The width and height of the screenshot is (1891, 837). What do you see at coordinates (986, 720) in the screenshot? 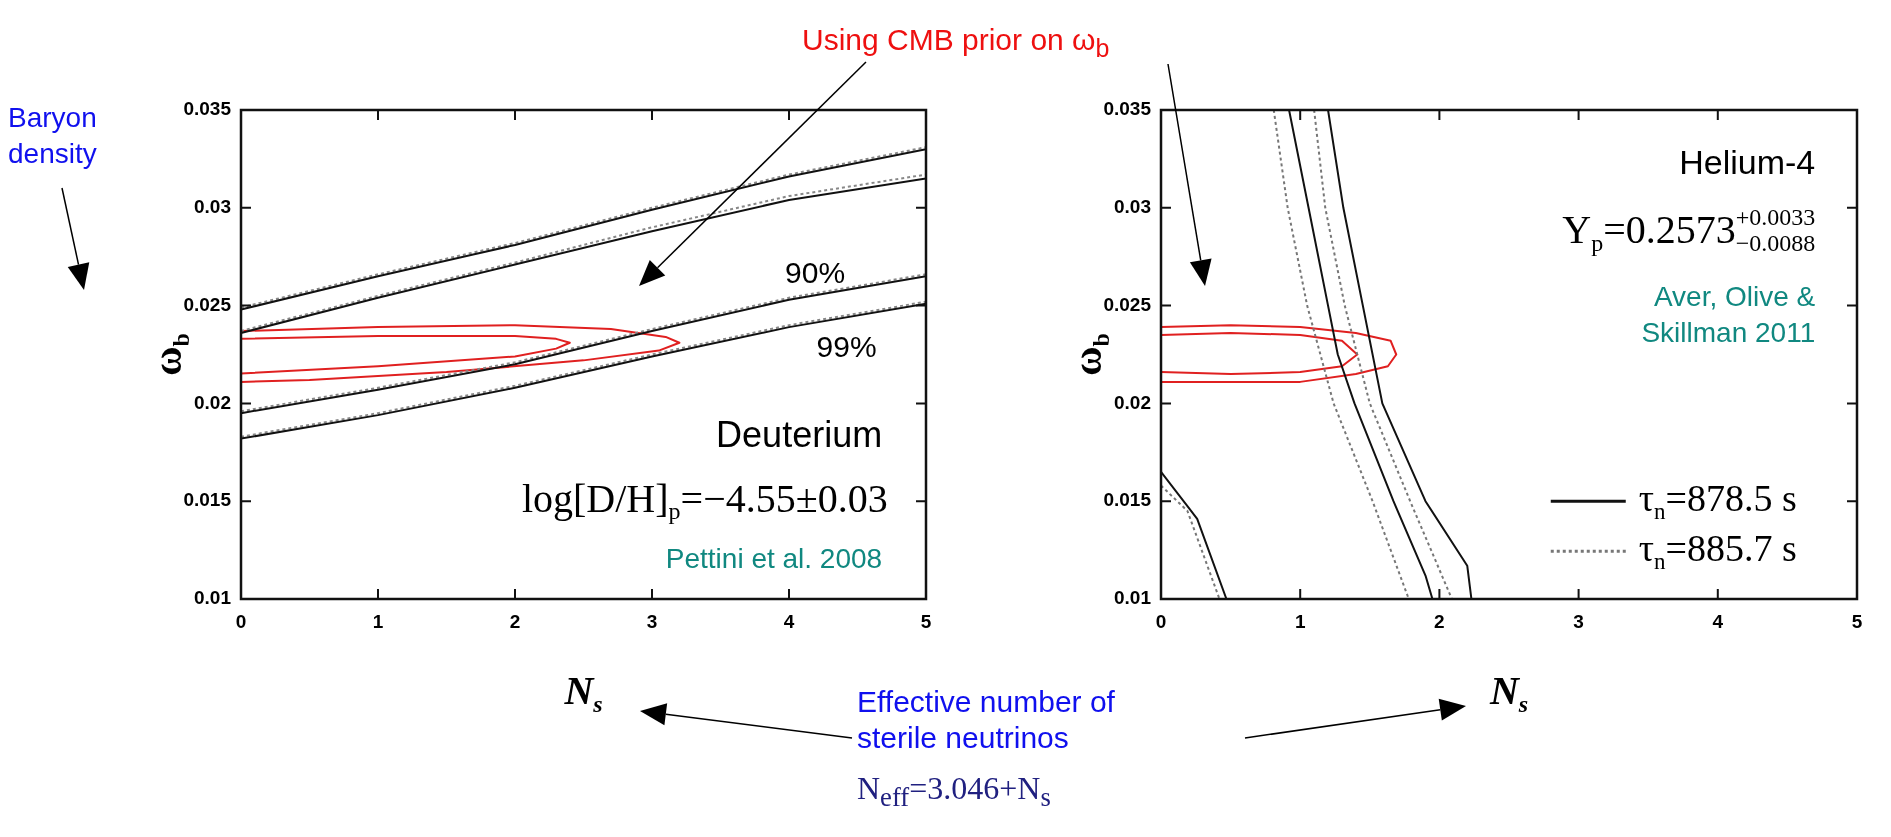
I see `text: Effective number of sterile neutrinos` at bounding box center [986, 720].